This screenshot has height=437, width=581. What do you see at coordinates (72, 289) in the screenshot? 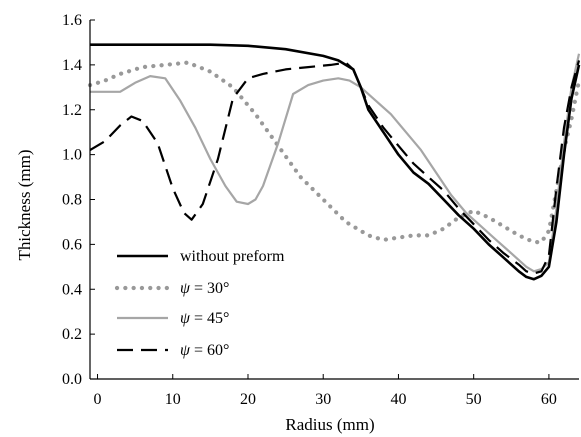
I see `y-tick-label: 0.4` at bounding box center [72, 289].